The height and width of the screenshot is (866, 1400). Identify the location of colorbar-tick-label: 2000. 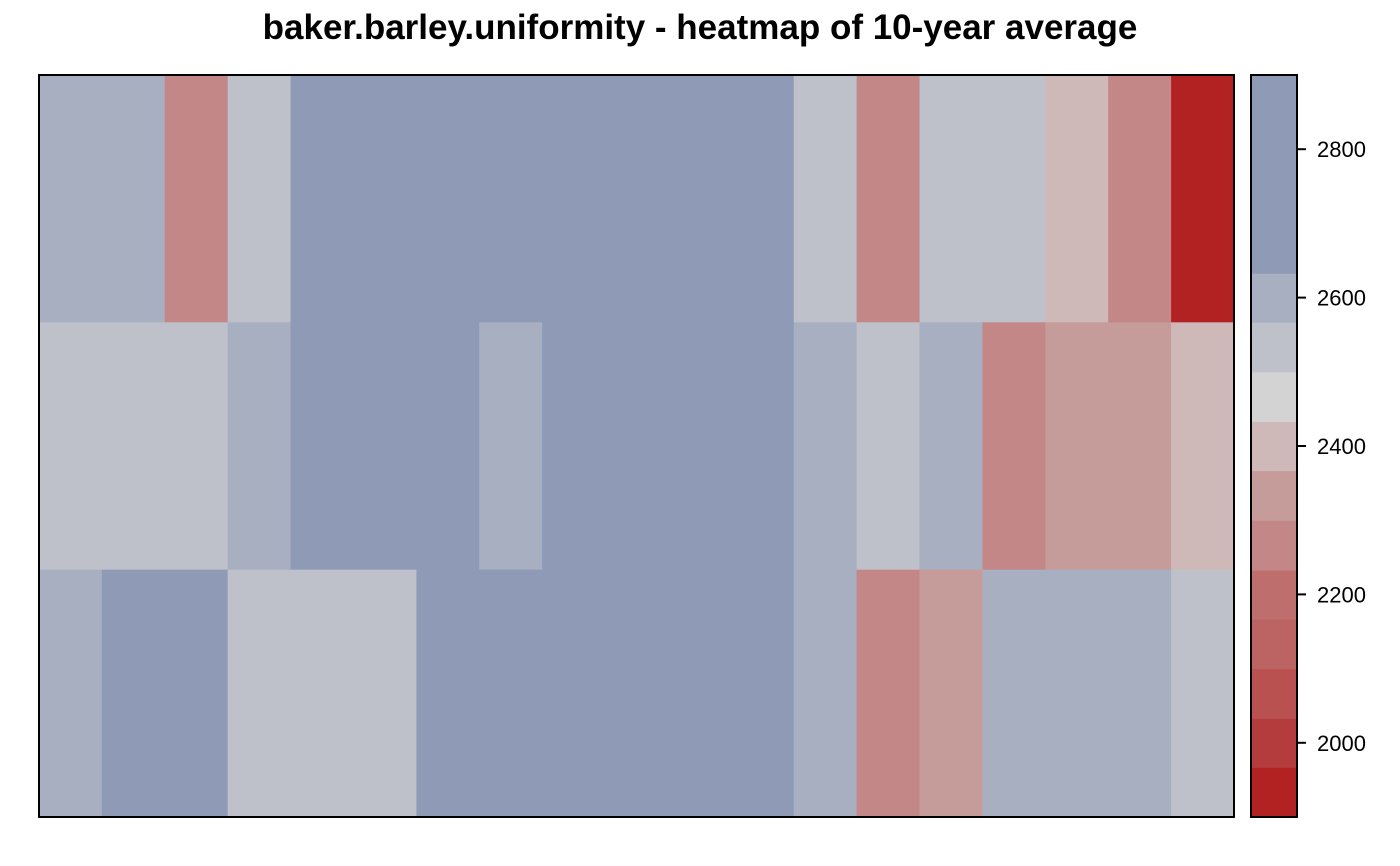
(1341, 743).